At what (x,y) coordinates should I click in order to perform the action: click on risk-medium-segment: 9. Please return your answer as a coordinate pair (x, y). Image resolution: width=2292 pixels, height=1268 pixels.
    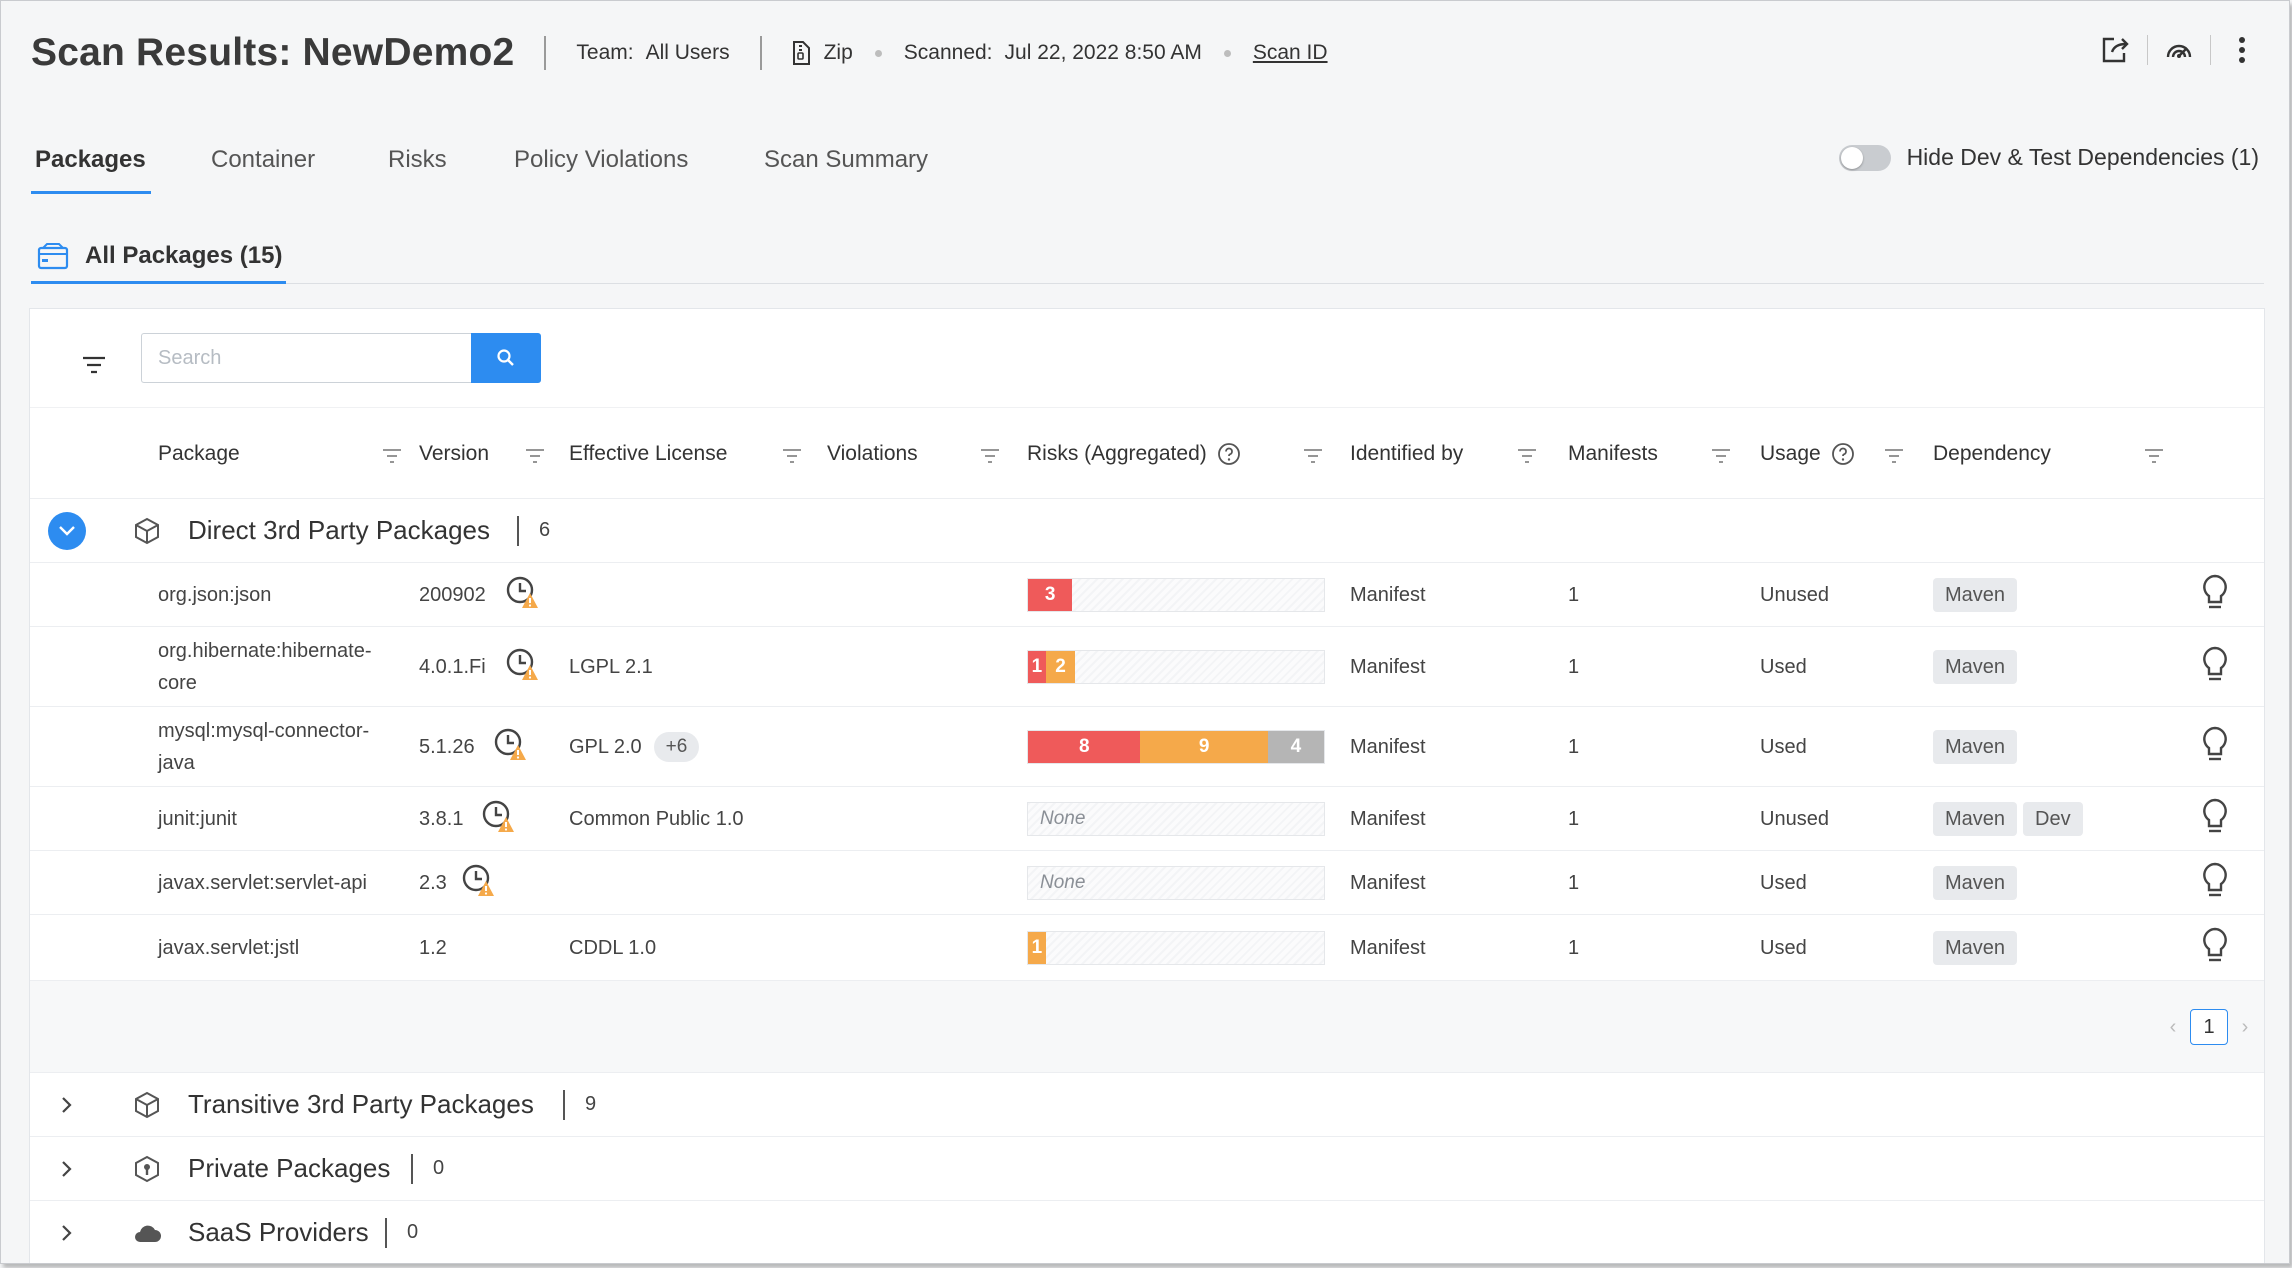
    Looking at the image, I should click on (1204, 747).